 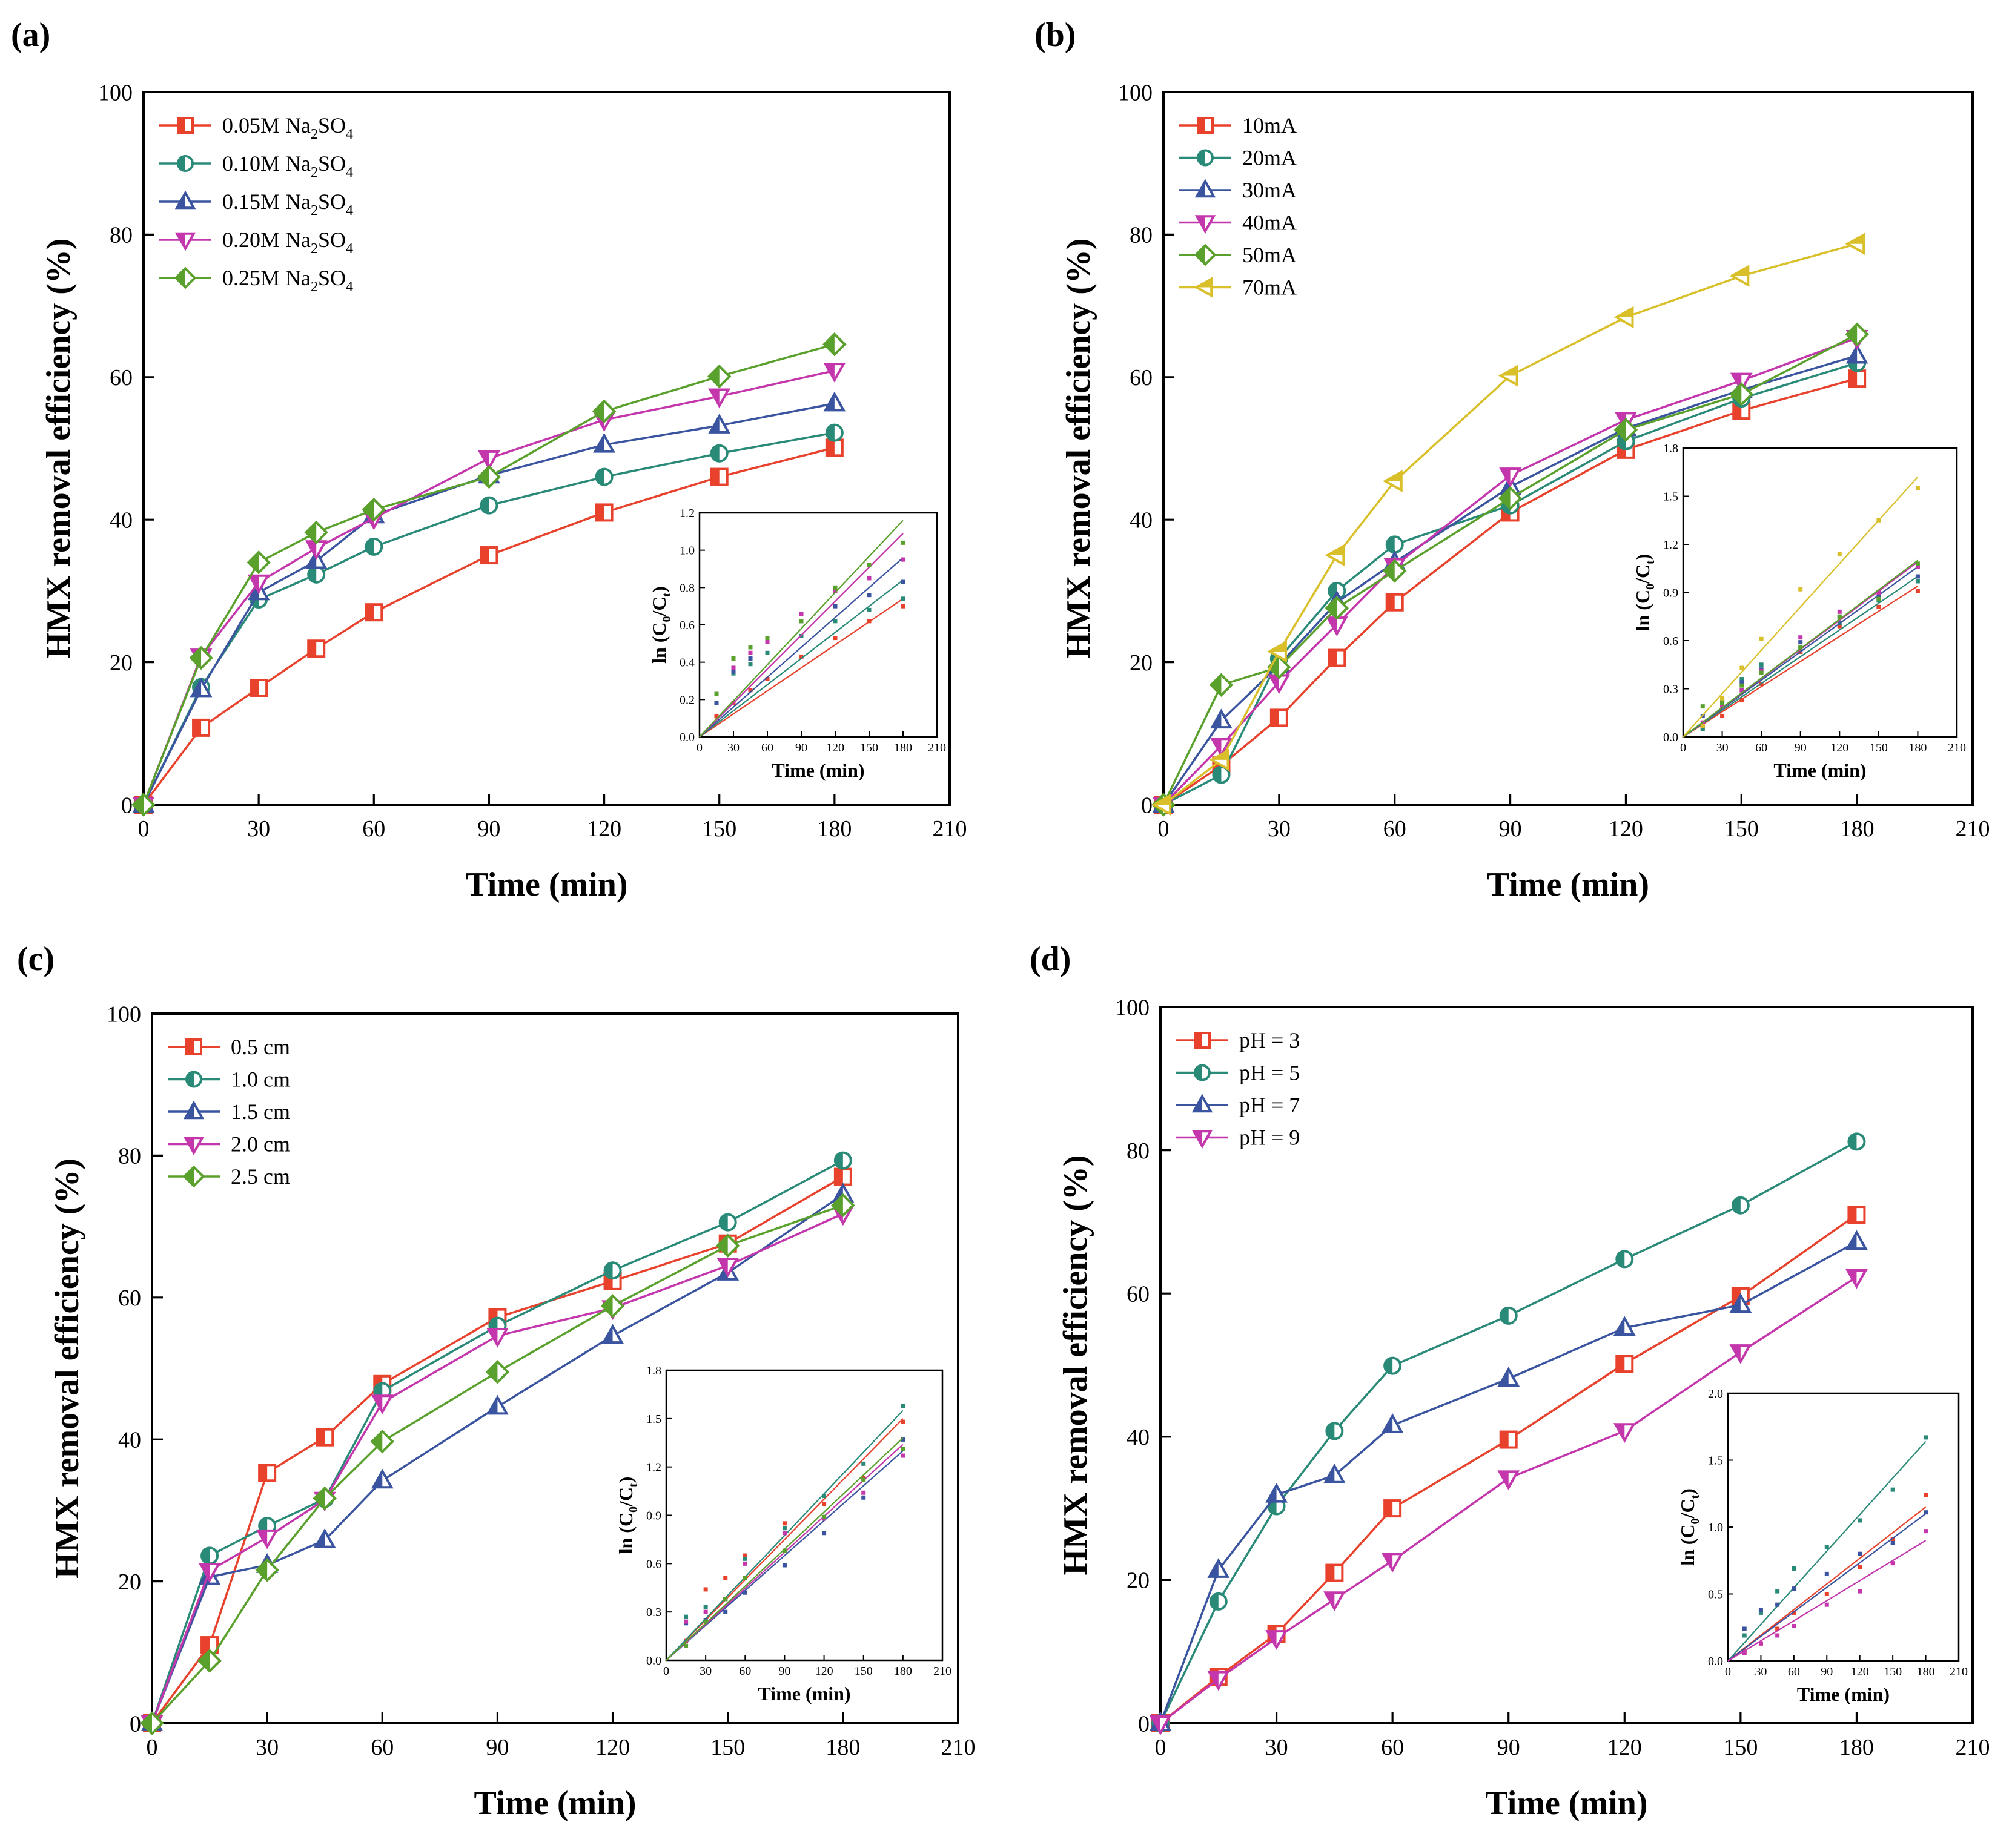 I want to click on main-x-tick-label: 0, so click(x=152, y=1748).